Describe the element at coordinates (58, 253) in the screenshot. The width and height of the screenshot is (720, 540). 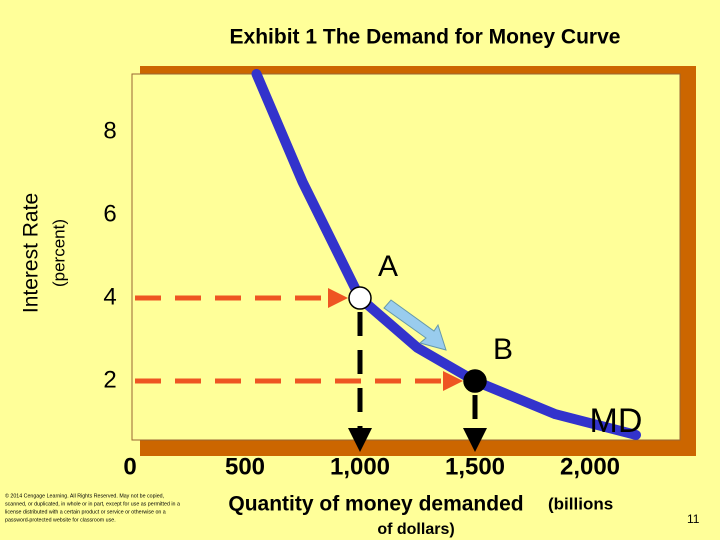
I see `y-axis-note: (percent)` at that location.